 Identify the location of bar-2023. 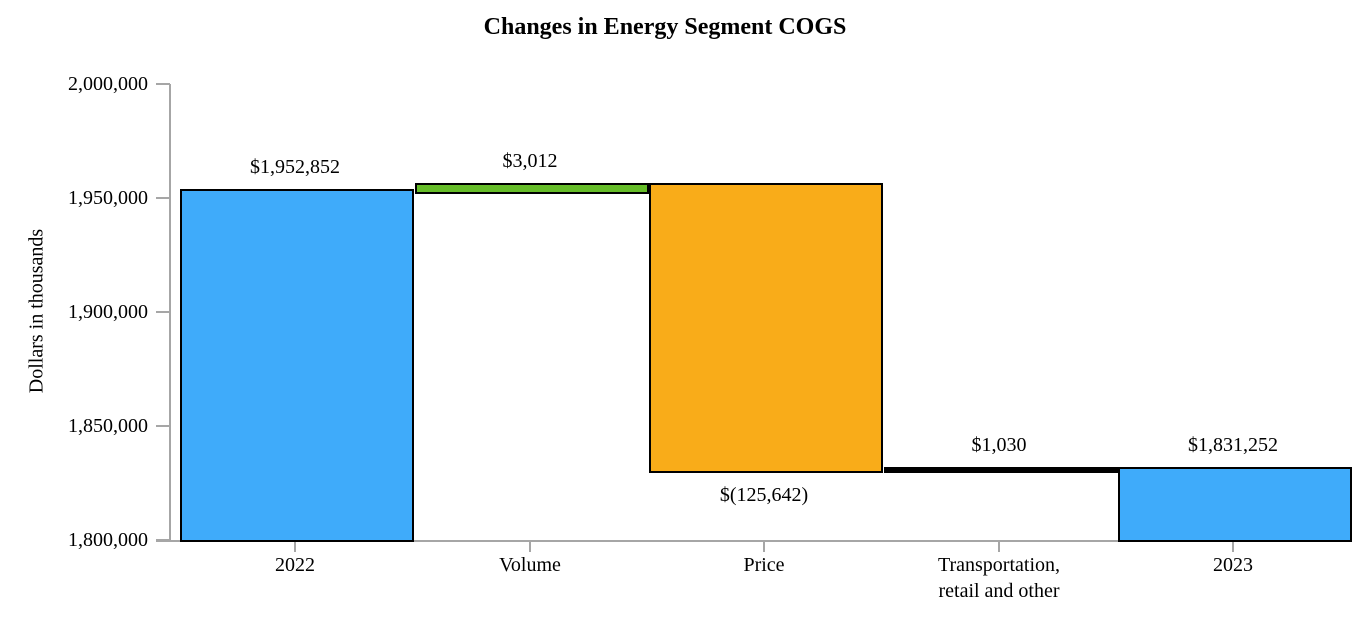
(1235, 504).